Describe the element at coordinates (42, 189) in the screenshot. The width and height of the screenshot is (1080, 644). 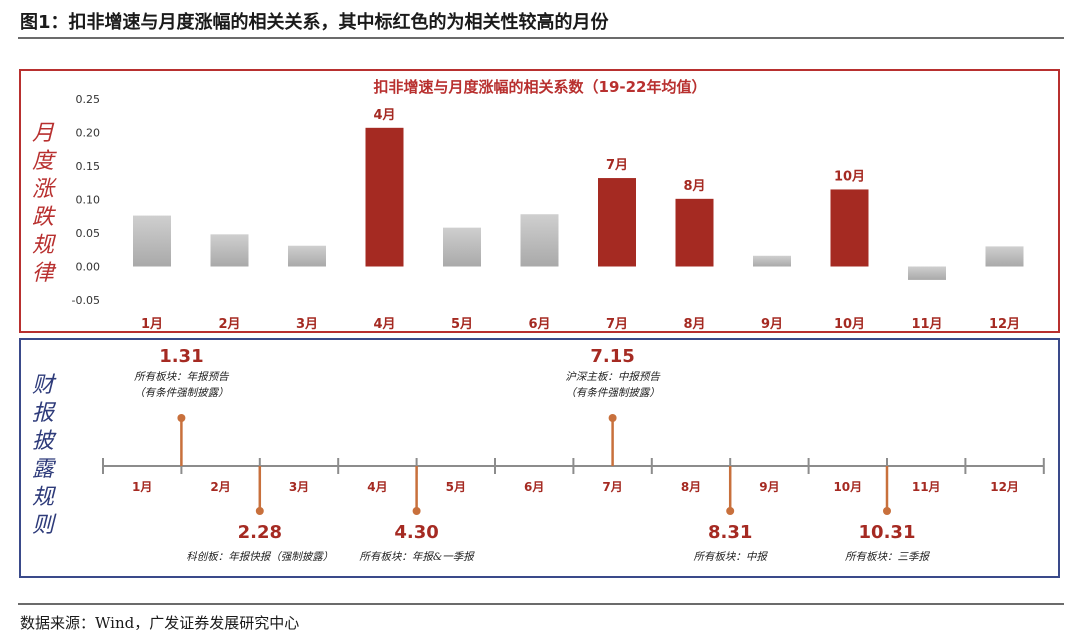
I see `monthly-pattern-label-char: 涨` at that location.